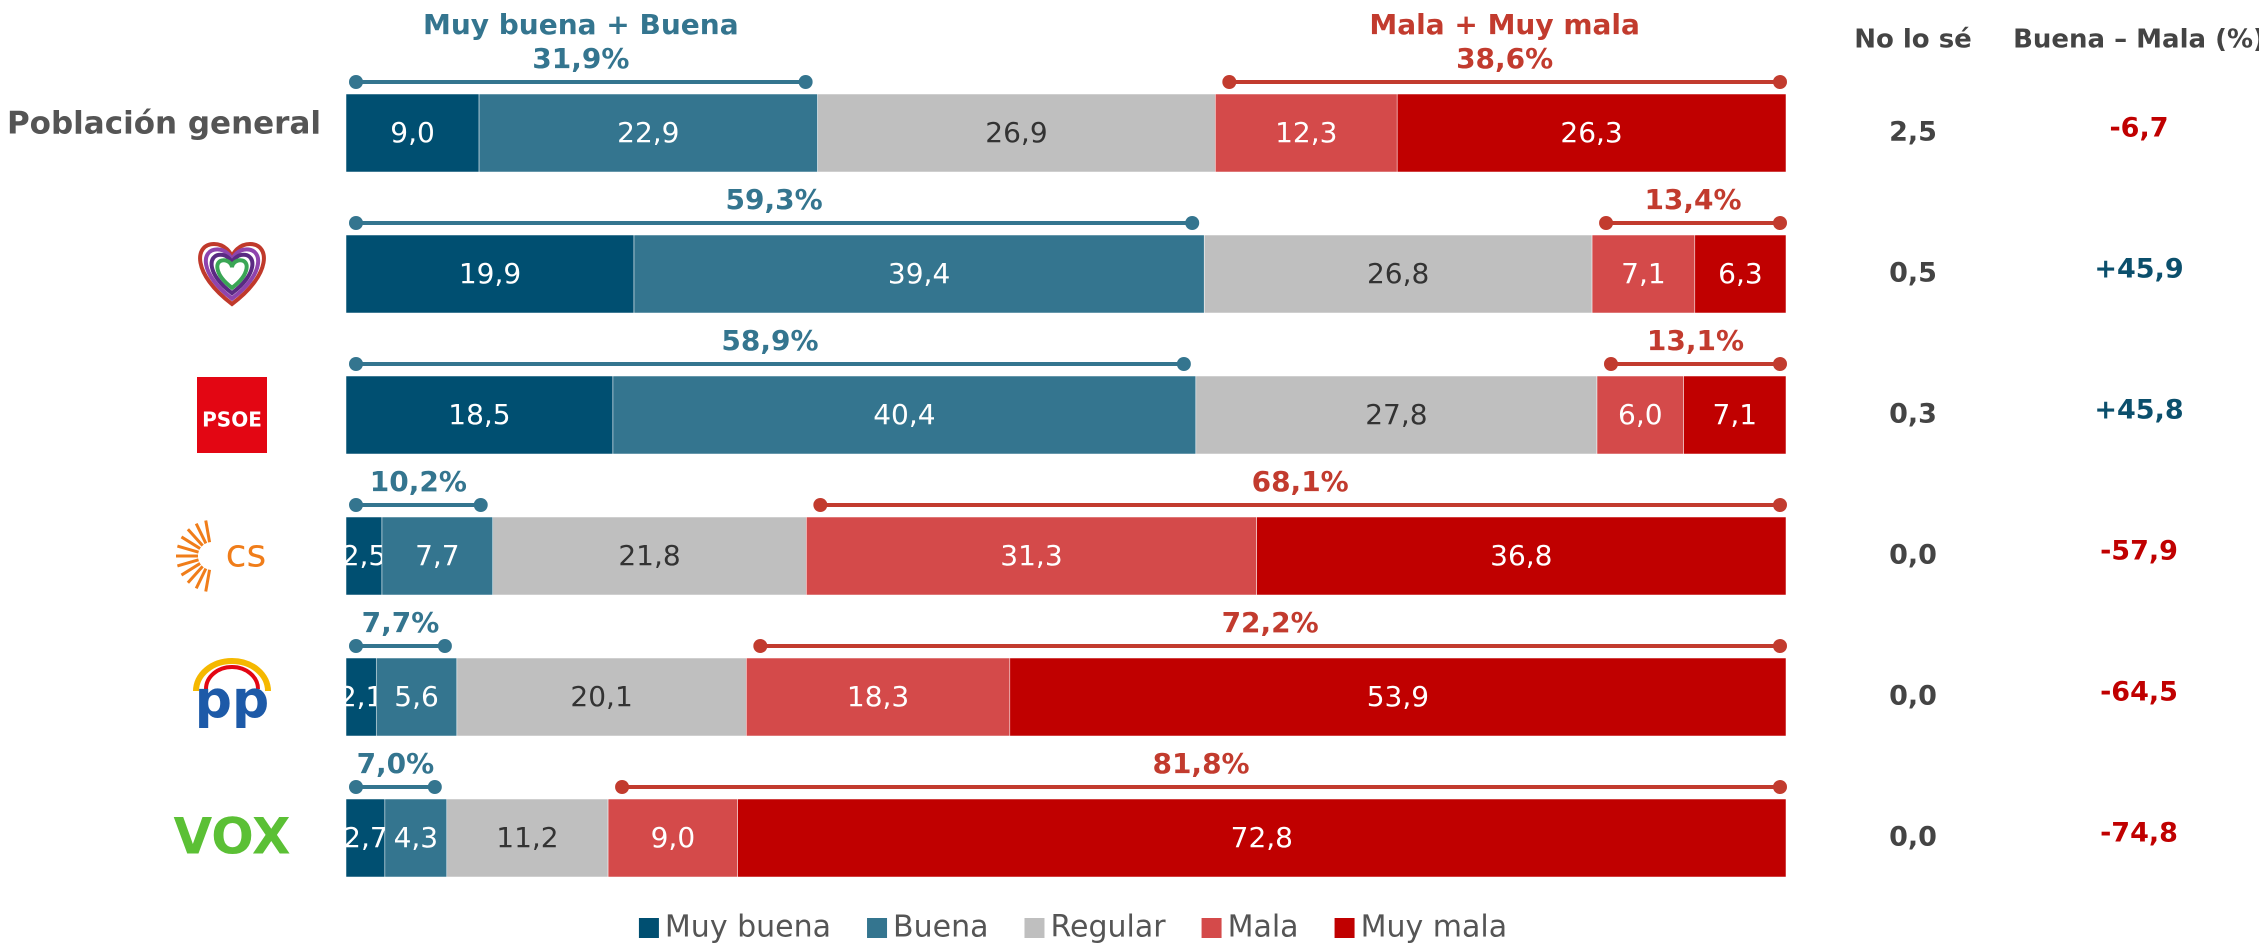 The width and height of the screenshot is (2259, 944). I want to click on column-value: -57,9, so click(2139, 551).